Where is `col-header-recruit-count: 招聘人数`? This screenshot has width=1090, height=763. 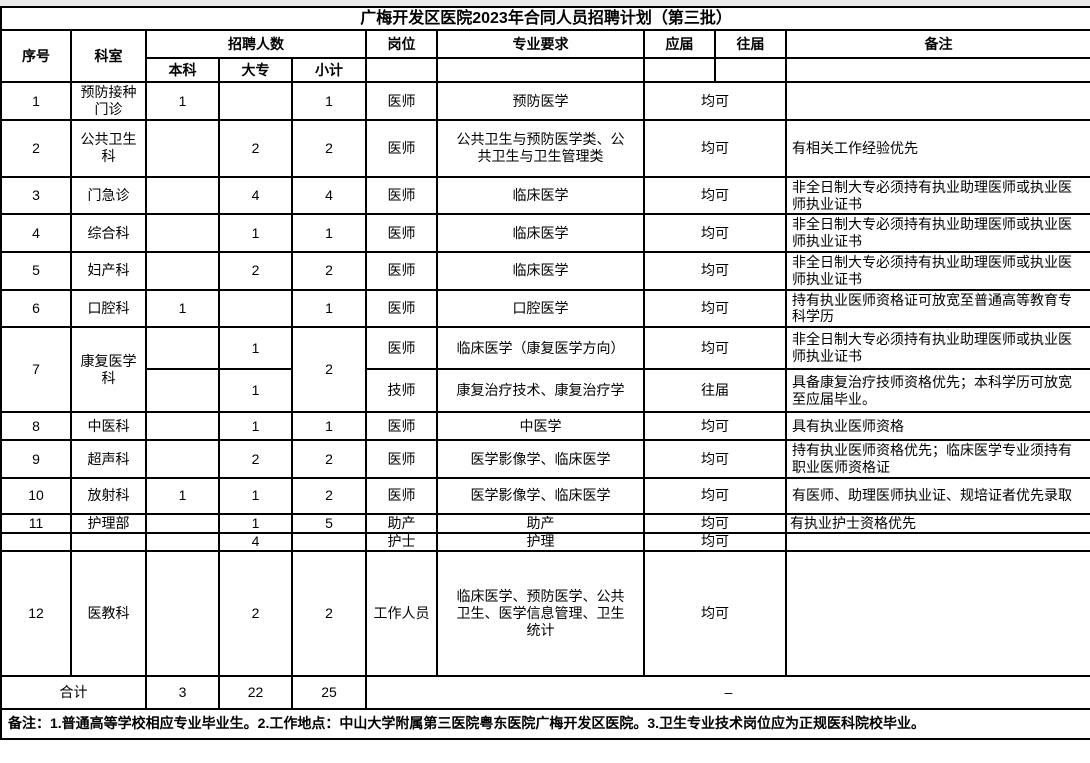
col-header-recruit-count: 招聘人数 is located at coordinates (256, 44).